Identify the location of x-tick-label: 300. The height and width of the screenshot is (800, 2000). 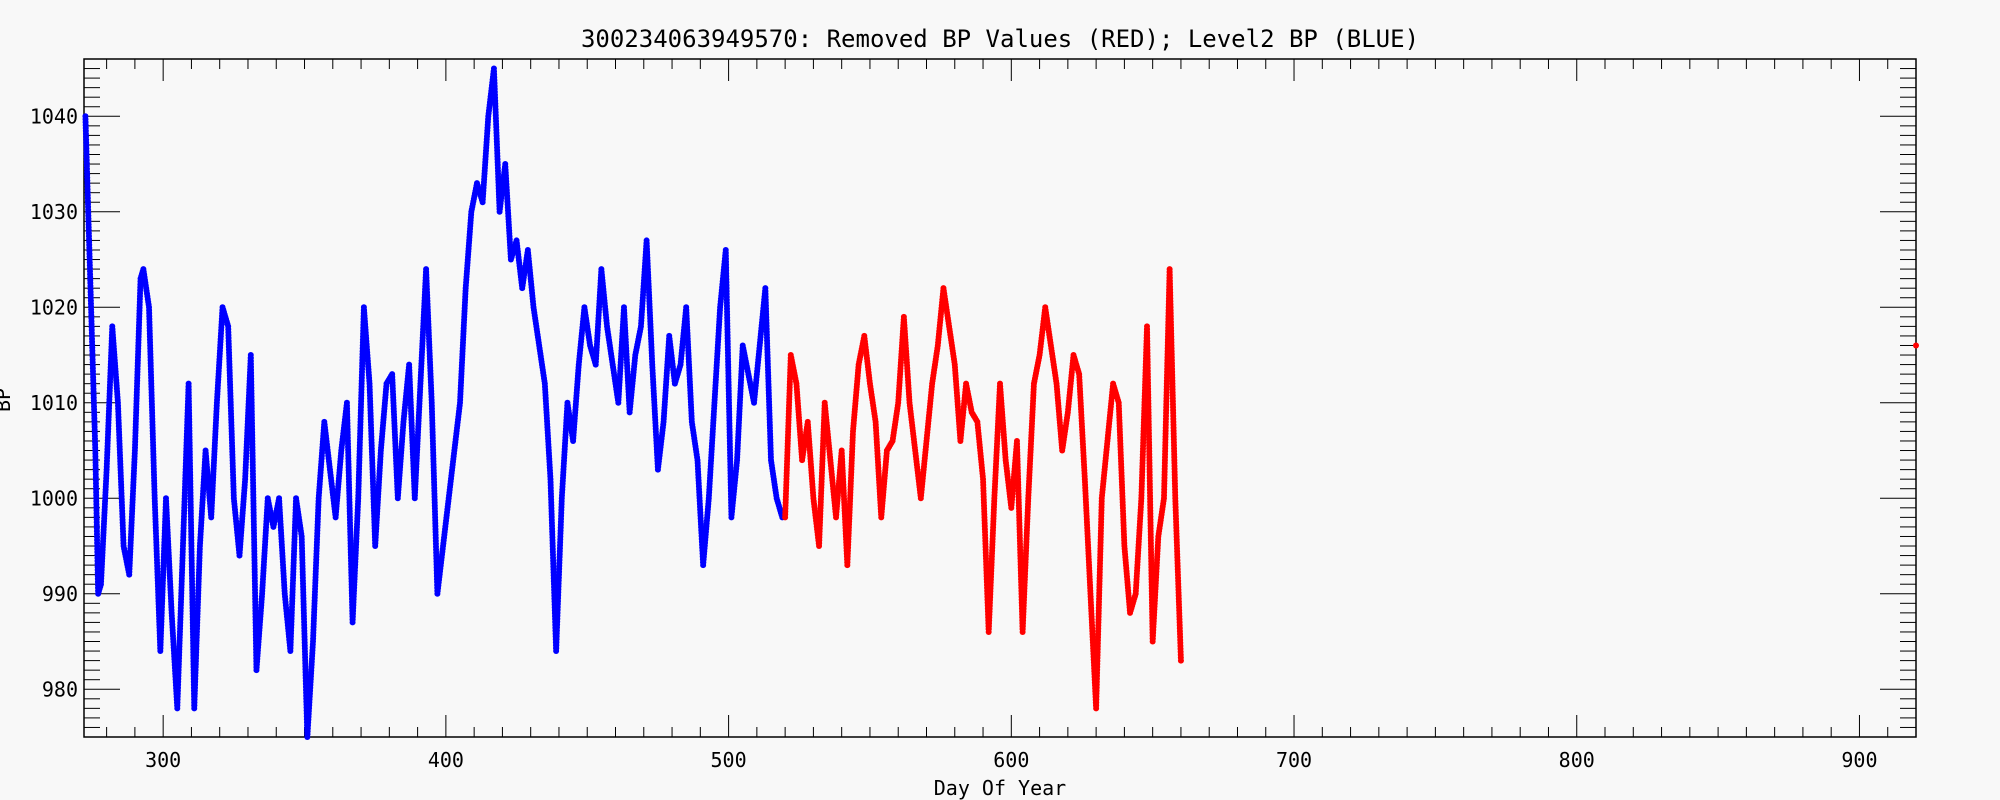
(163, 760).